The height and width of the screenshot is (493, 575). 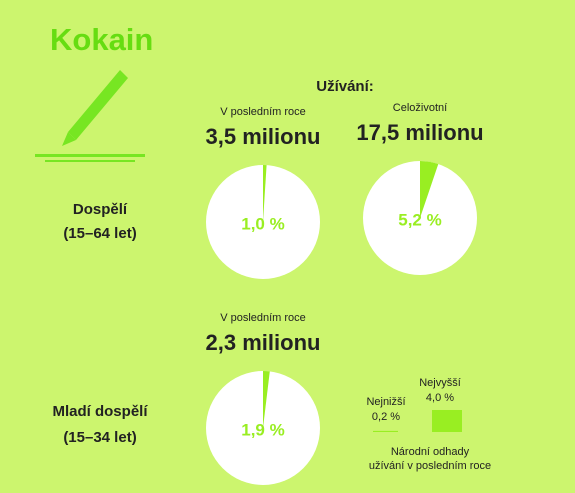 I want to click on legend-name: Nejvyšší, so click(x=440, y=383).